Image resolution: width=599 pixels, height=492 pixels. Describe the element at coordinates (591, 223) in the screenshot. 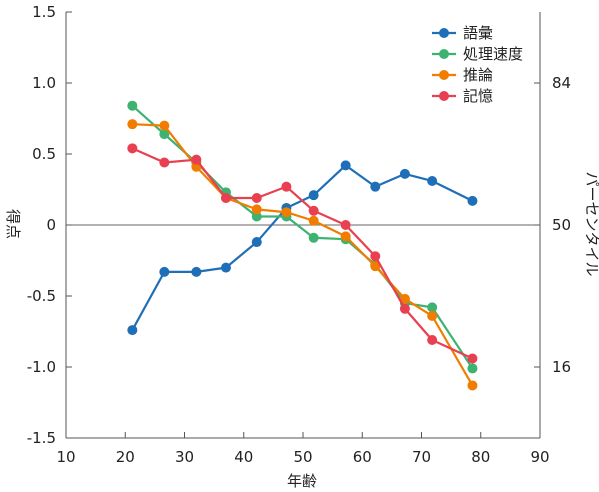

I see `y2-axis-title: パーセンタイル` at that location.